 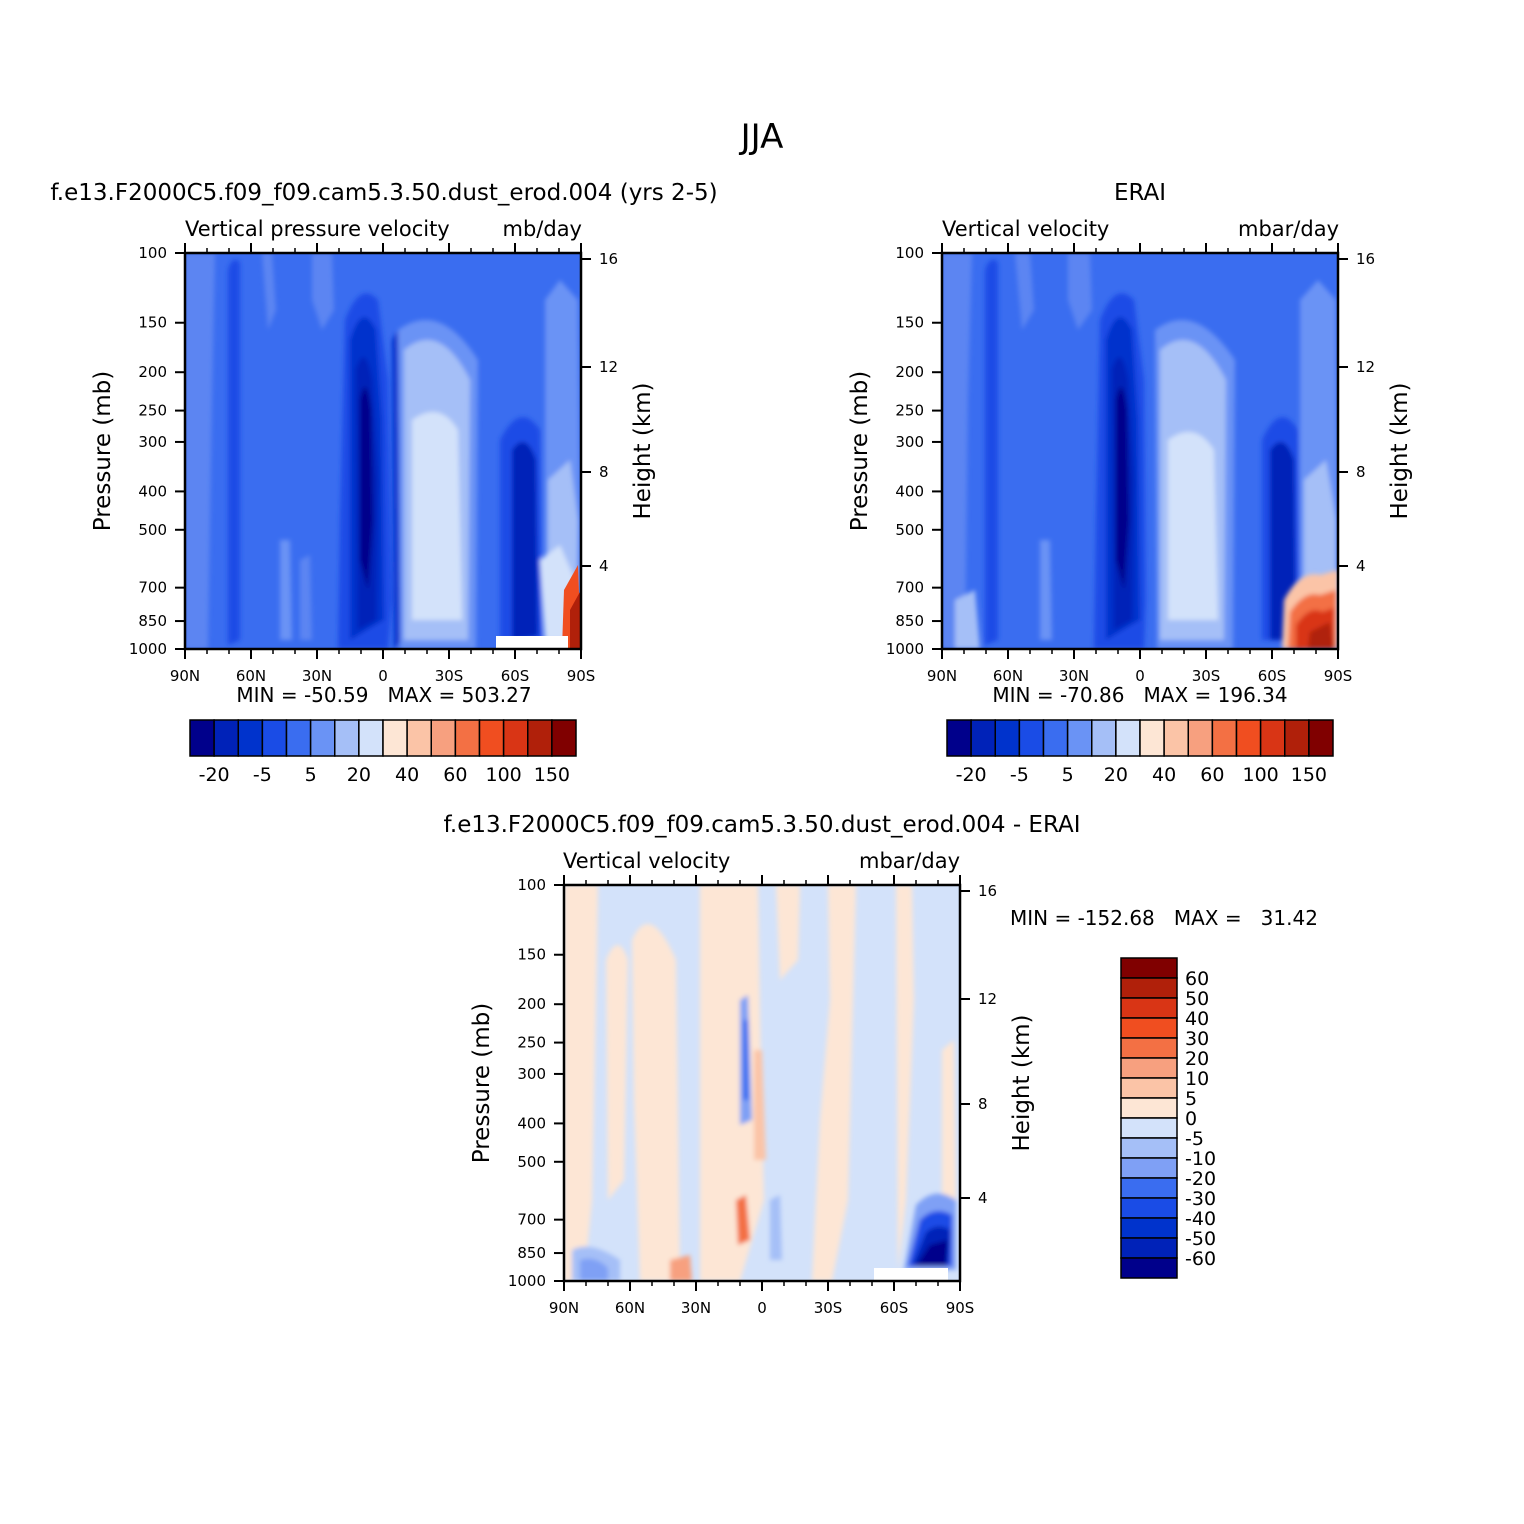 What do you see at coordinates (543, 229) in the screenshot?
I see `panel-model-right-label: mb/day` at bounding box center [543, 229].